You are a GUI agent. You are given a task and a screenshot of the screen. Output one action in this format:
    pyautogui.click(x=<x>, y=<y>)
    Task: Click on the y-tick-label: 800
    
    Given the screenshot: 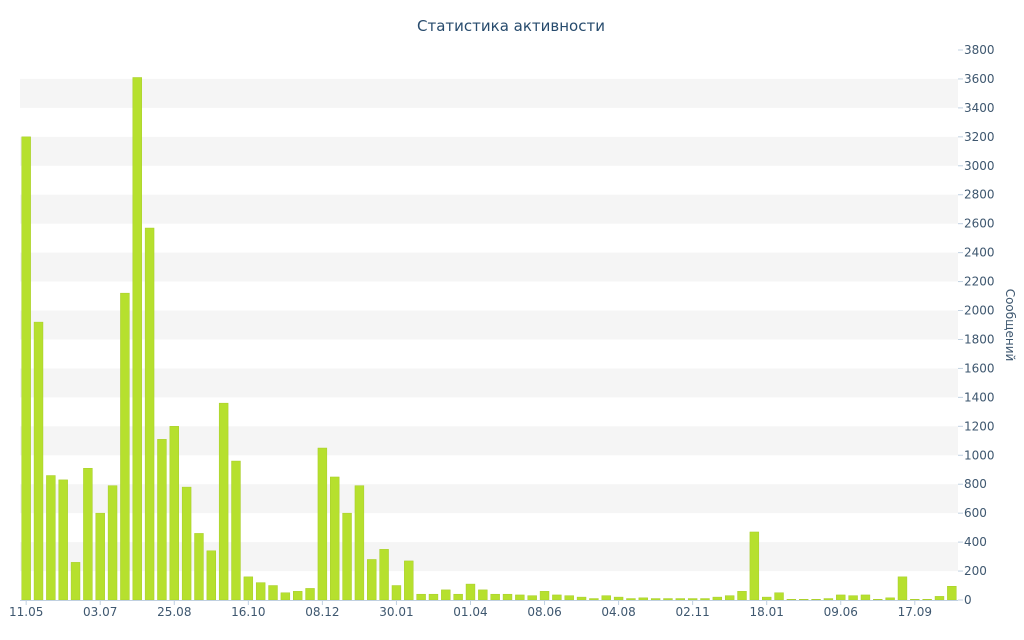 What is the action you would take?
    pyautogui.click(x=975, y=484)
    